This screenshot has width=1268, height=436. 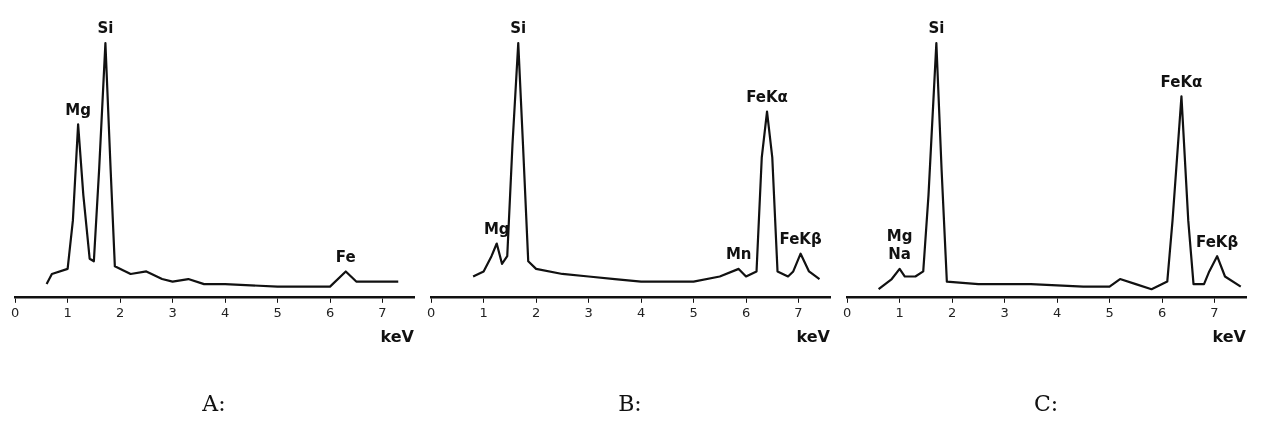 I want to click on text: B:, so click(x=630, y=403).